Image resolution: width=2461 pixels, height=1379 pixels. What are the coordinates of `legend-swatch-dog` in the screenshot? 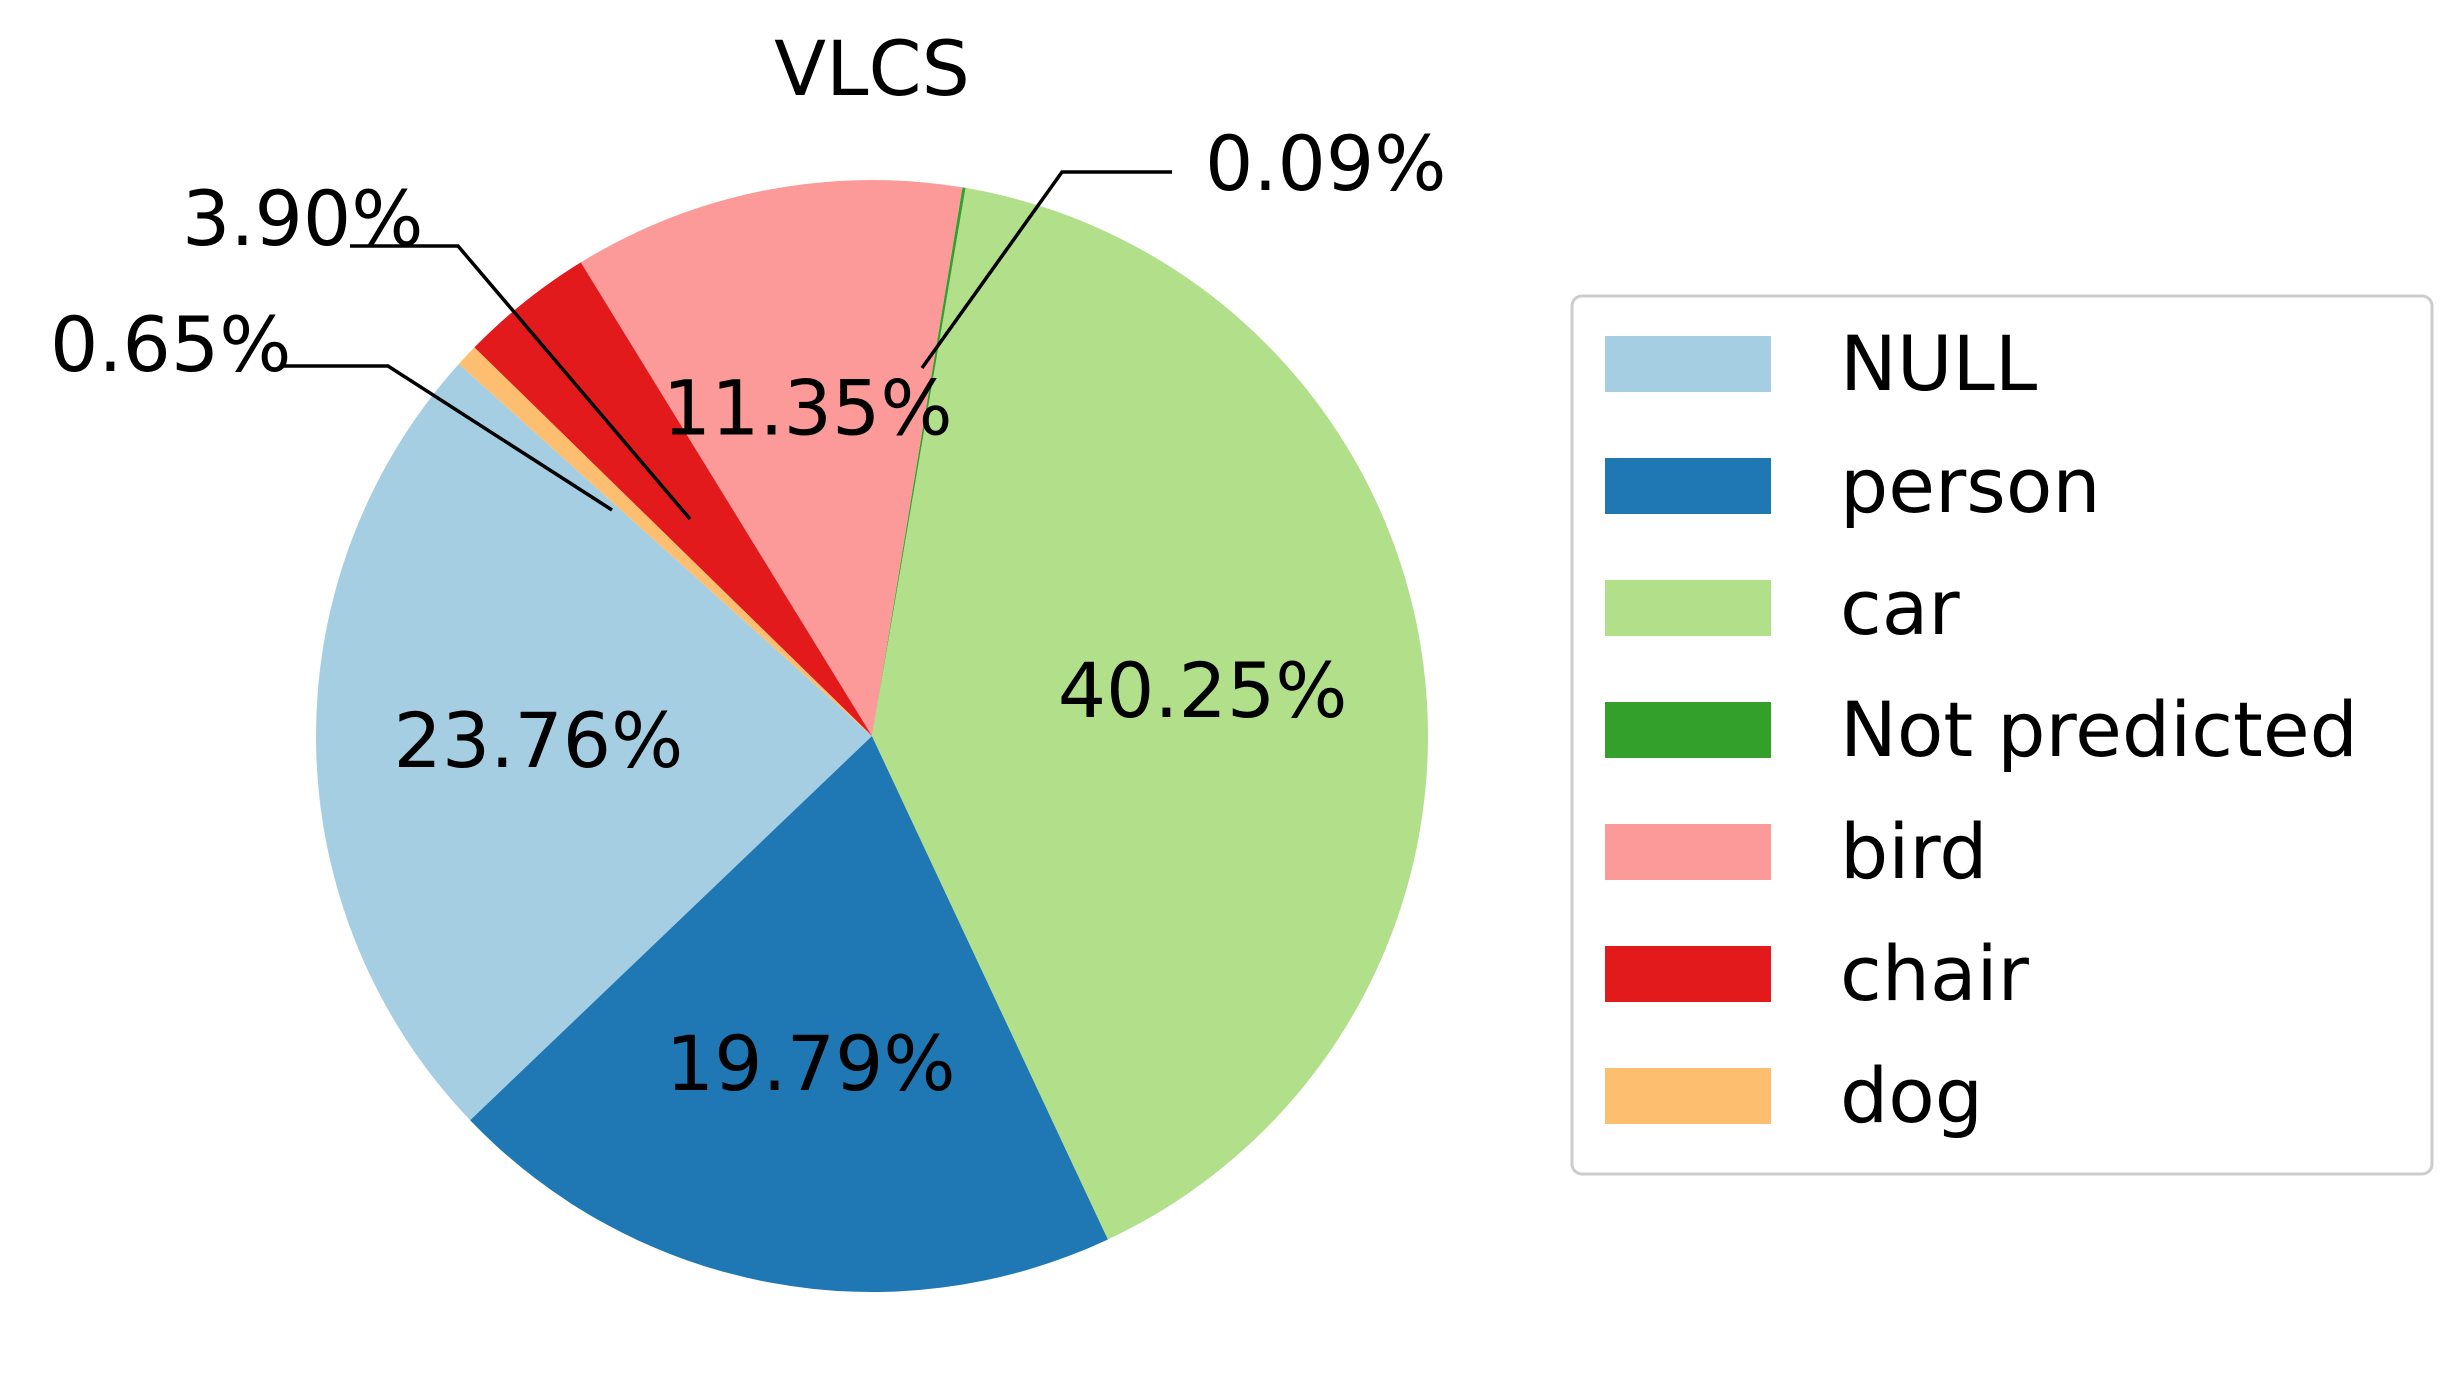 It's located at (1688, 1096).